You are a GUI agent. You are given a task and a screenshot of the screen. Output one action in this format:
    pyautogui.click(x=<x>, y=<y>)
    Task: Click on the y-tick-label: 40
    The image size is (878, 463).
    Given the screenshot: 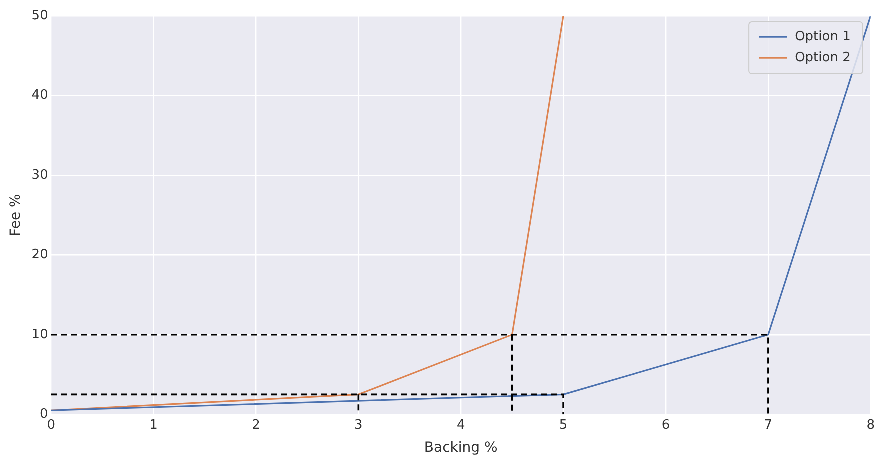 What is the action you would take?
    pyautogui.click(x=40, y=96)
    